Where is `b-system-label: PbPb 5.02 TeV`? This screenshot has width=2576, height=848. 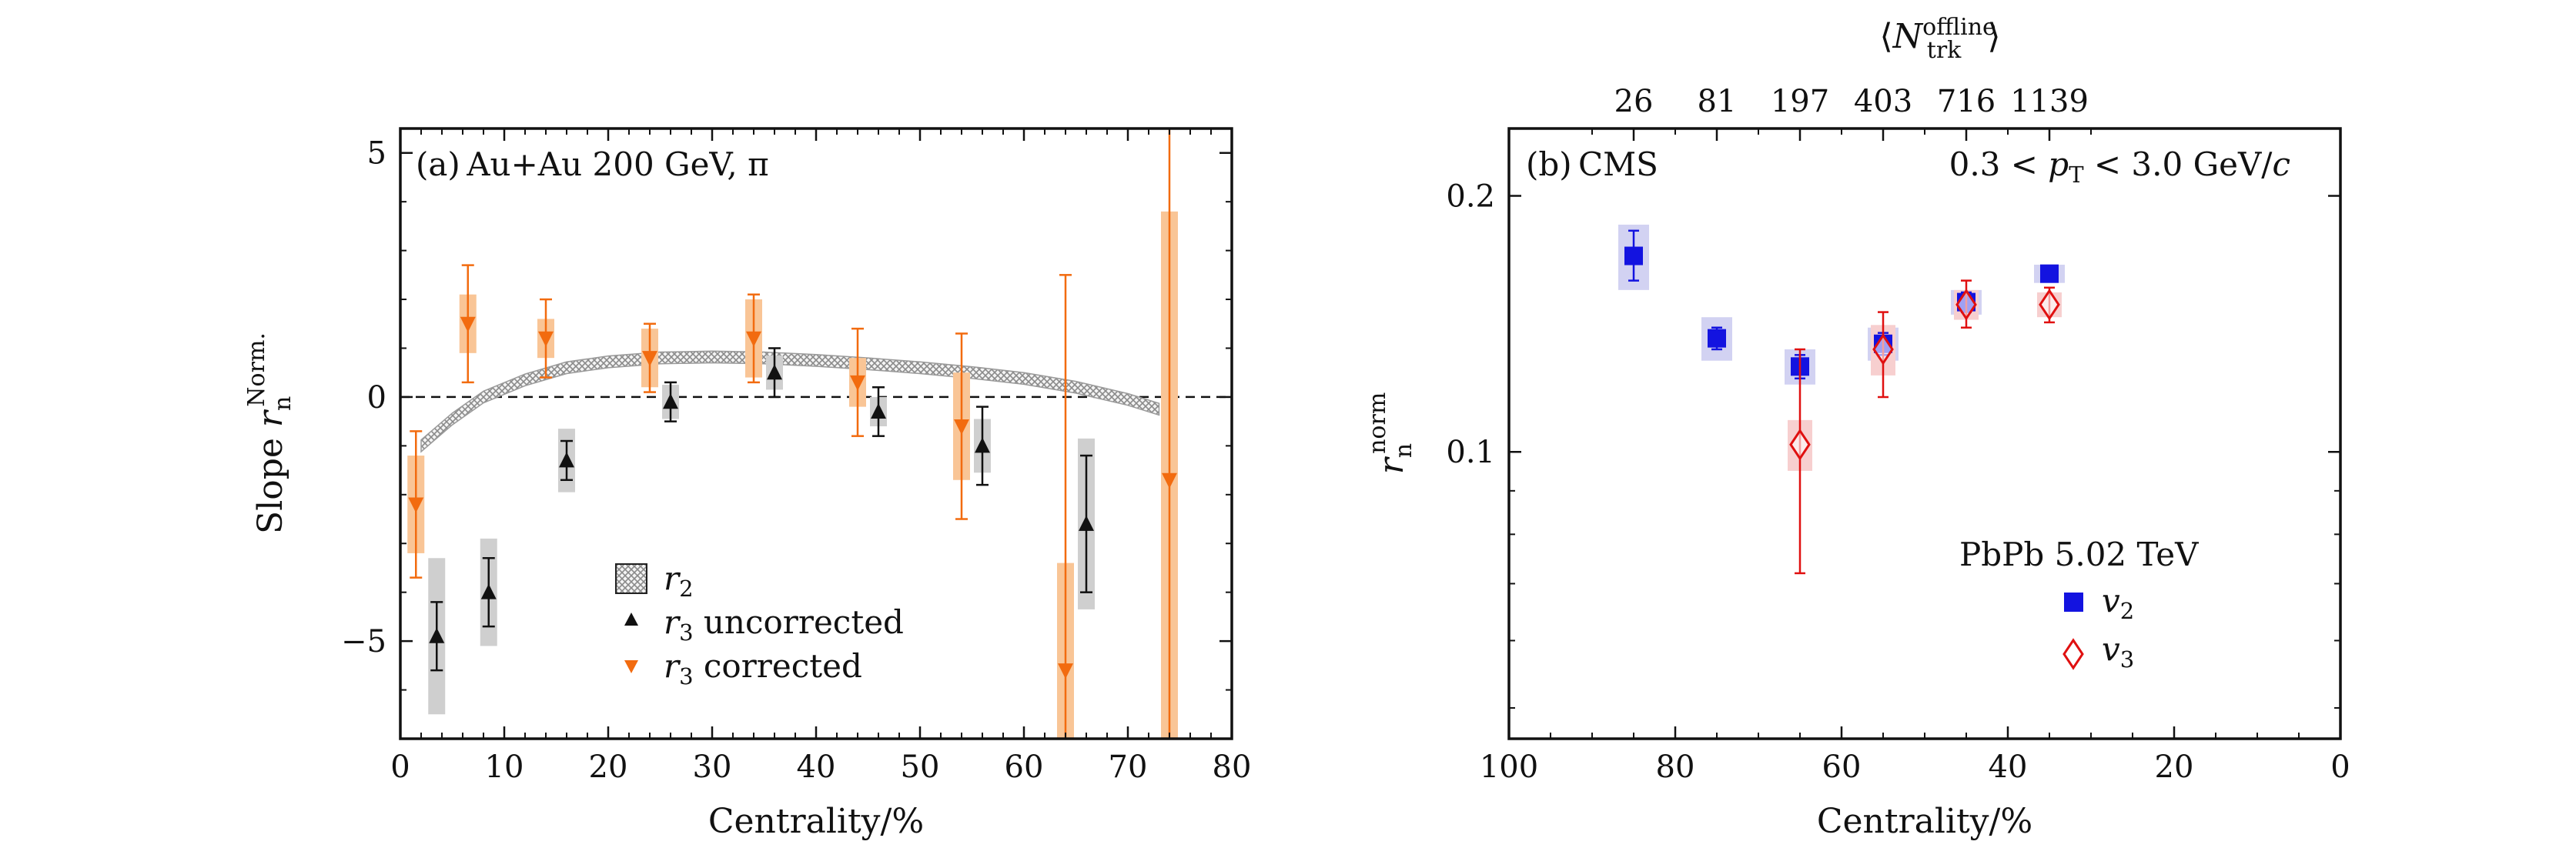
b-system-label: PbPb 5.02 TeV is located at coordinates (2079, 554).